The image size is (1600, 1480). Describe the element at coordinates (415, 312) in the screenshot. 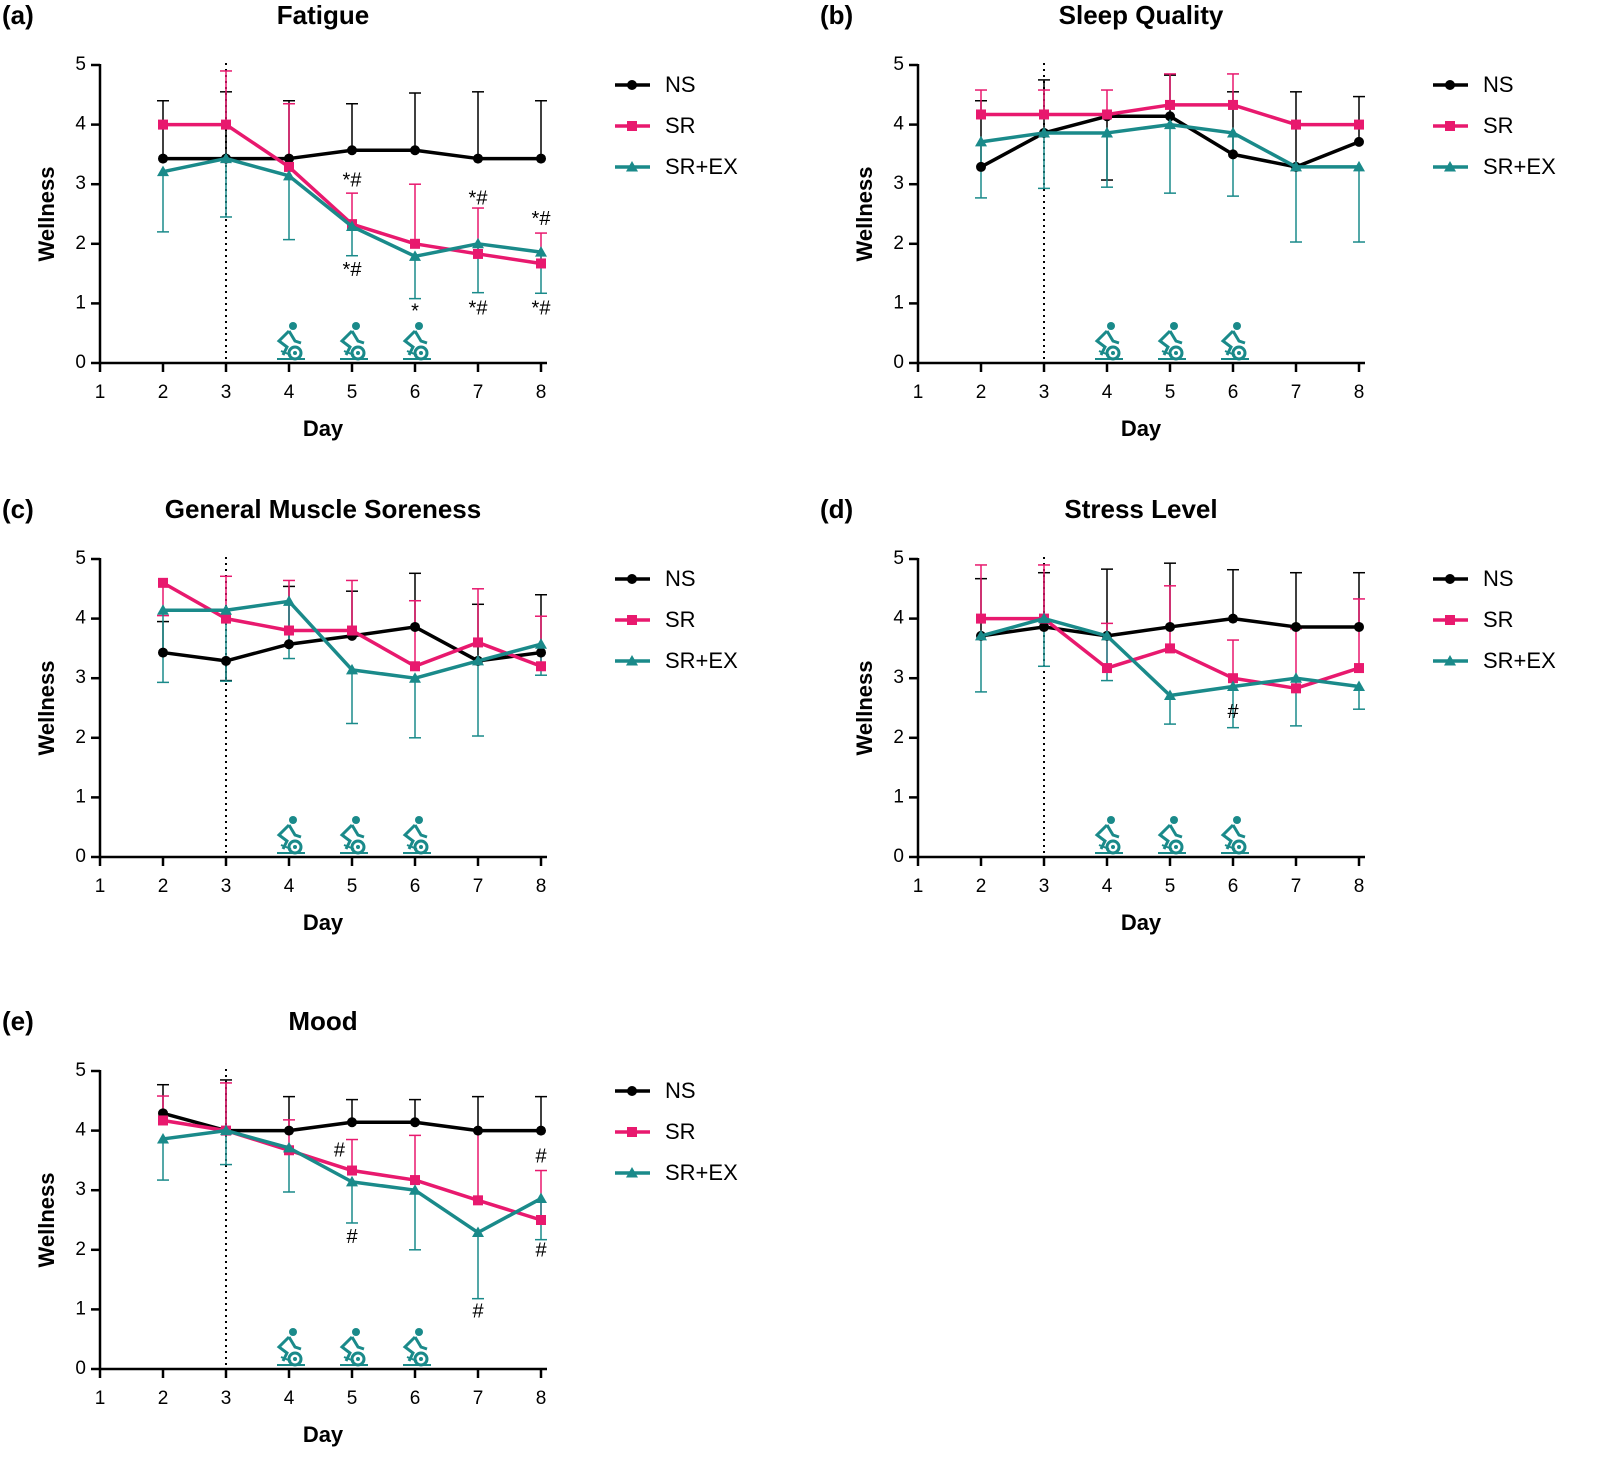

I see `annotation: *` at that location.